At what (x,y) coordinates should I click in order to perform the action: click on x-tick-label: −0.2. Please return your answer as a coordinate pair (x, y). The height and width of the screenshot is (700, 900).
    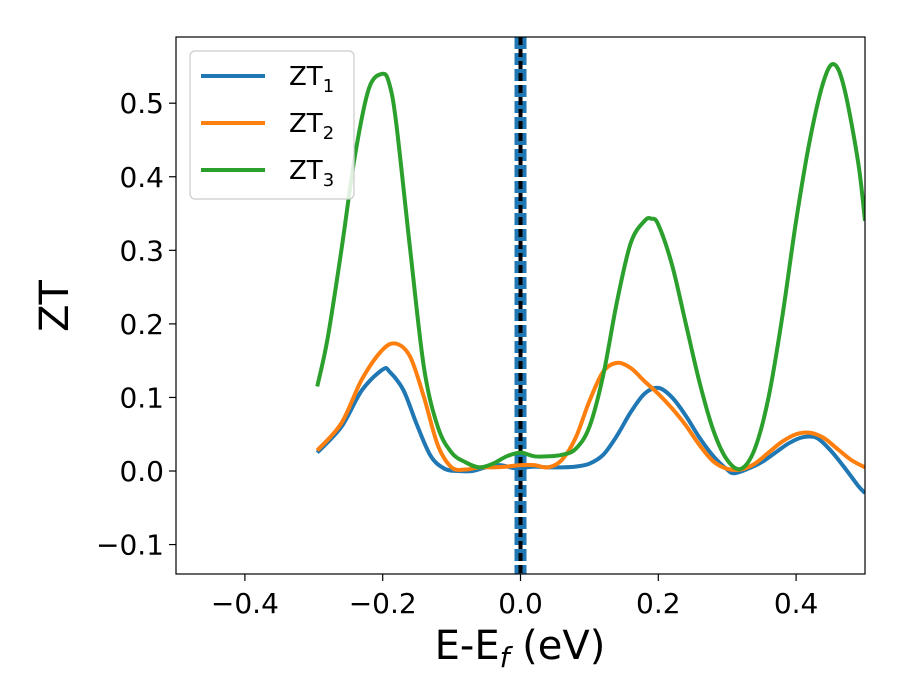
    Looking at the image, I should click on (383, 603).